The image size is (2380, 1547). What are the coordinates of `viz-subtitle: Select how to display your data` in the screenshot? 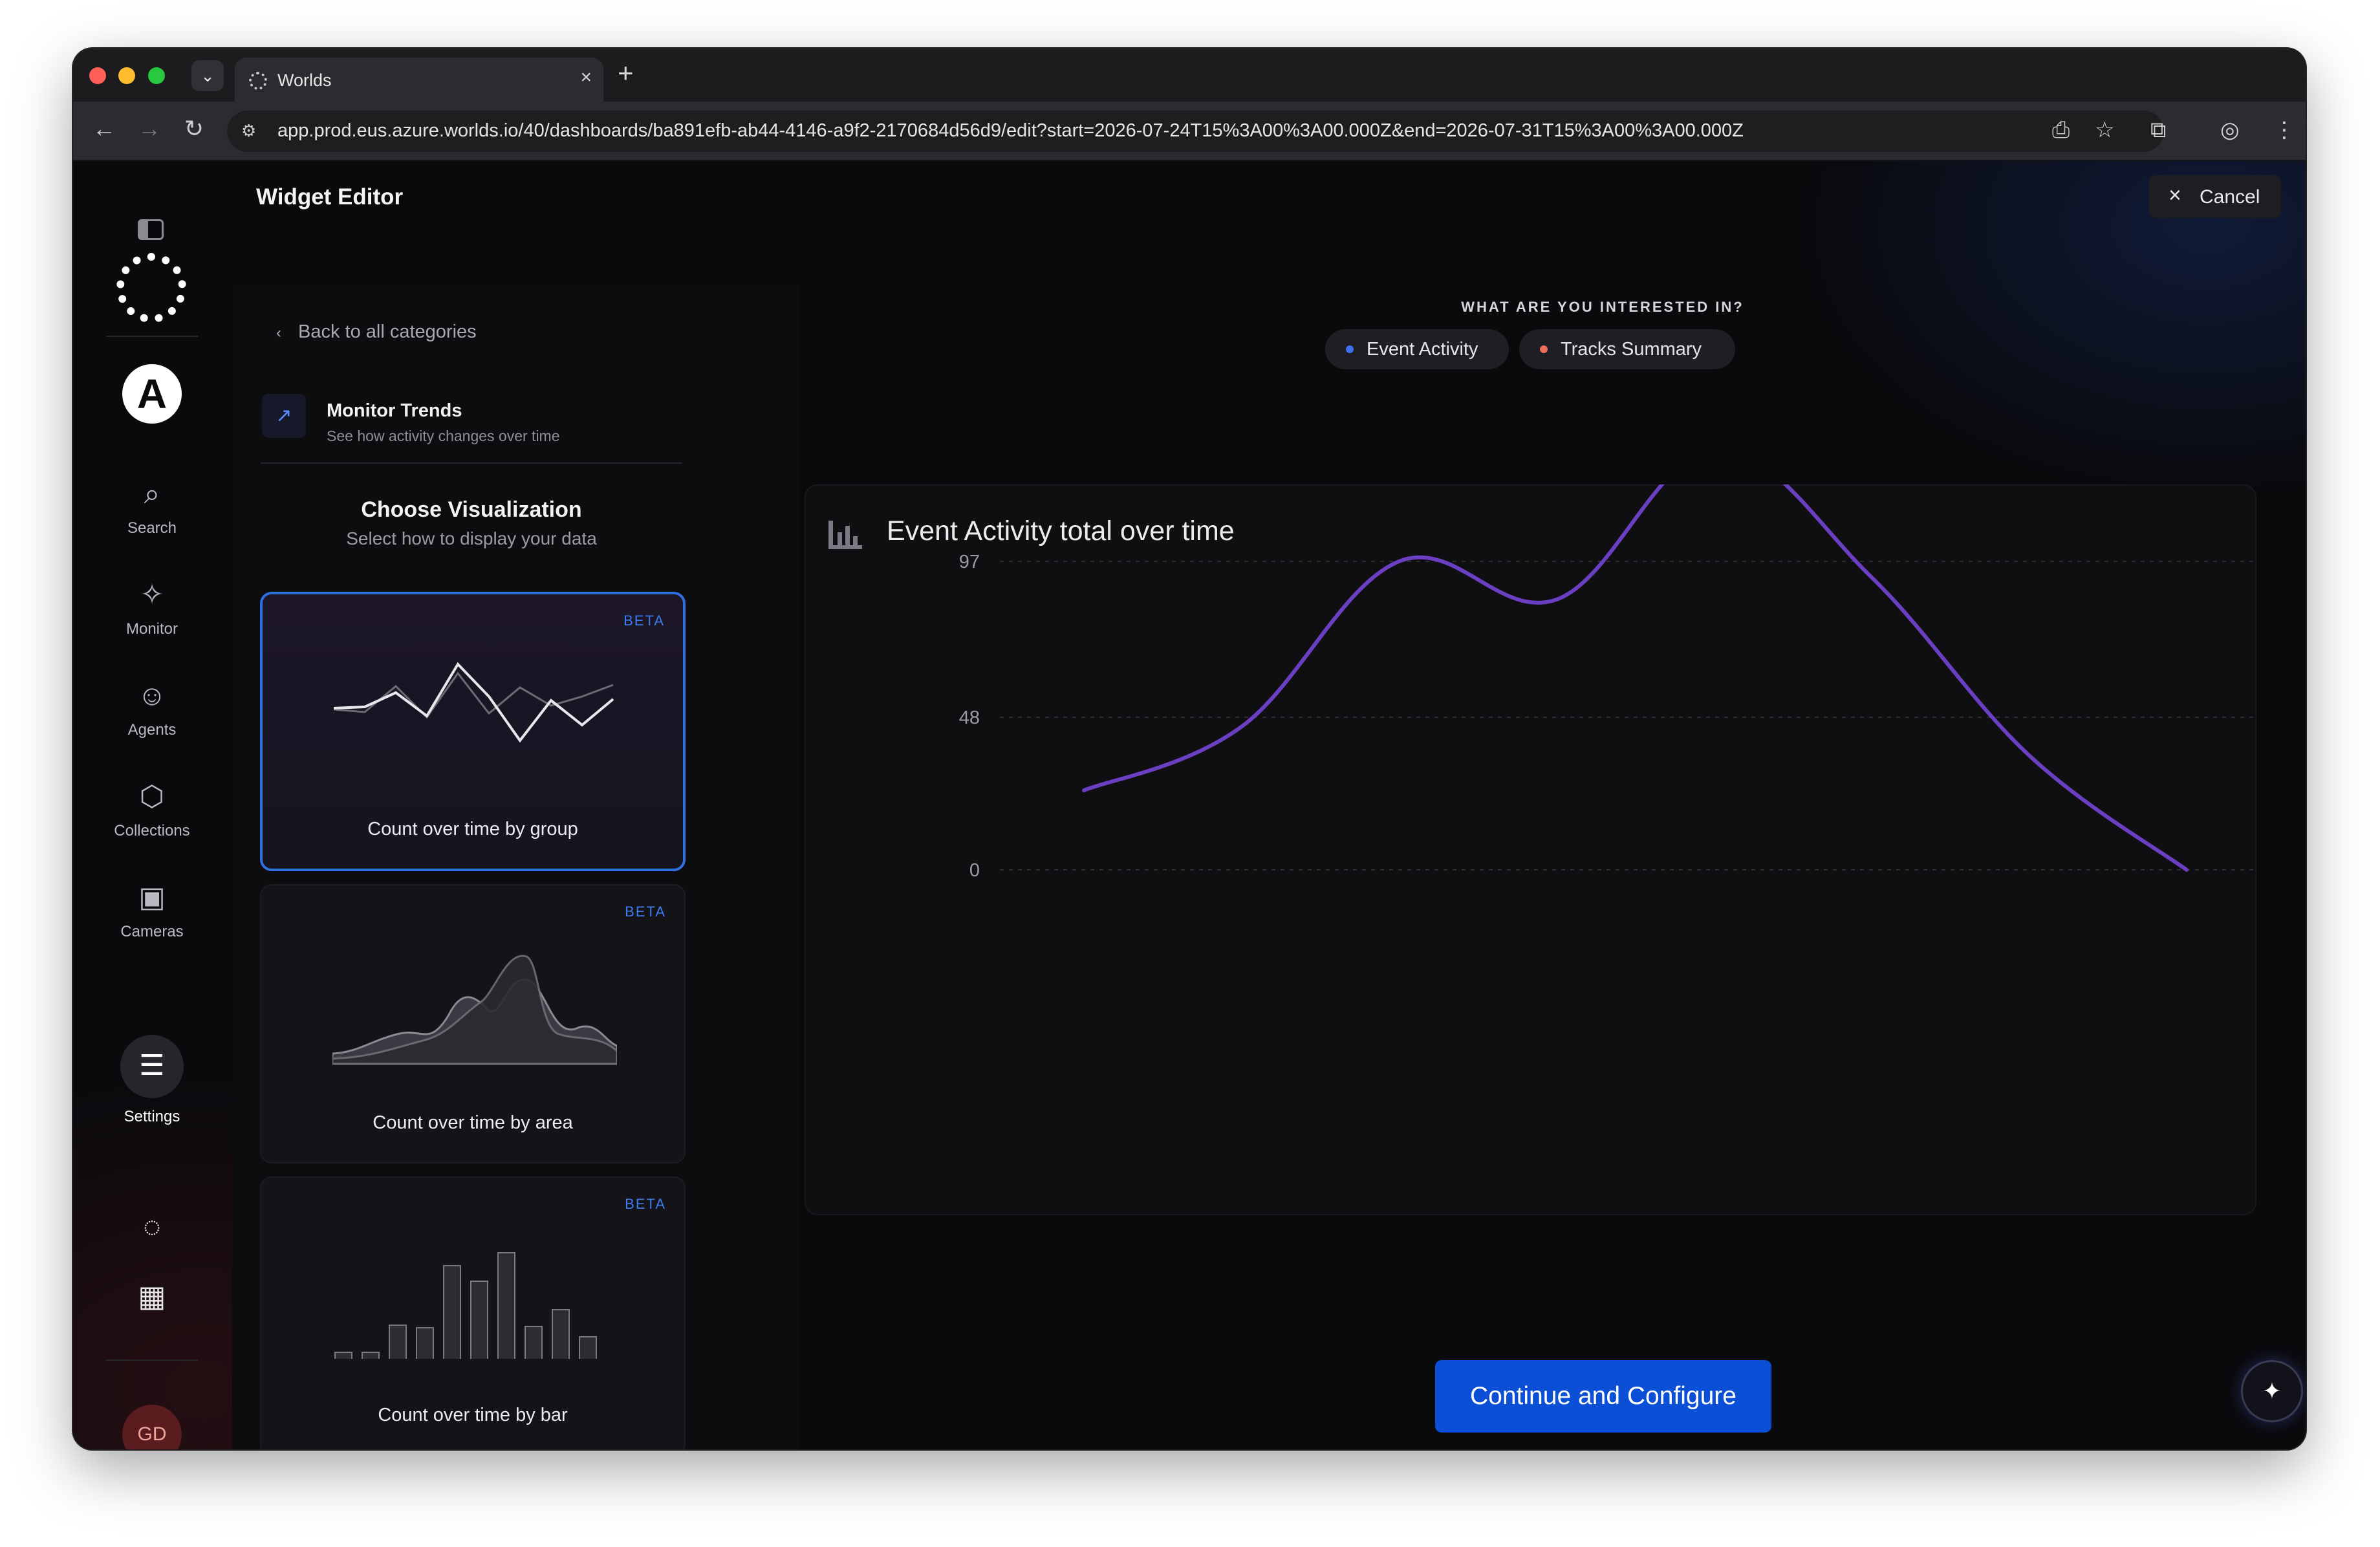 It's located at (471, 538).